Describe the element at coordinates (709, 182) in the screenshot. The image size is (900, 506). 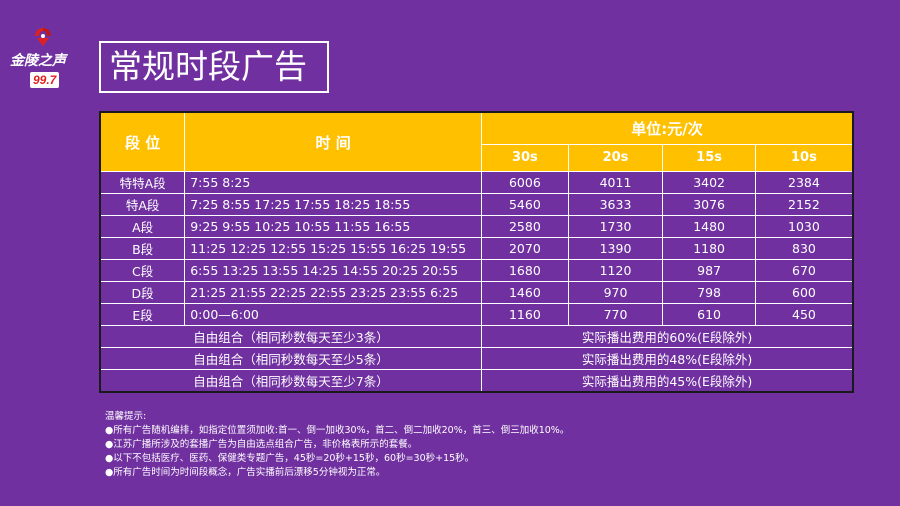
I see `price-cell: 3402` at that location.